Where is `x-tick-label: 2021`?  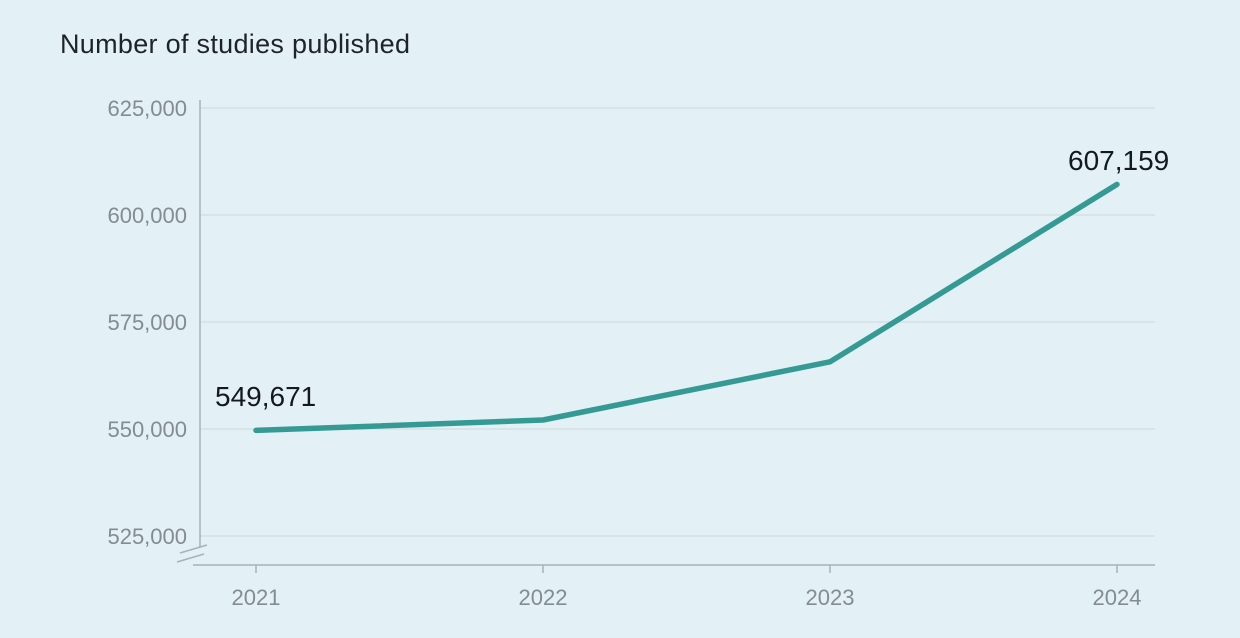 x-tick-label: 2021 is located at coordinates (256, 597).